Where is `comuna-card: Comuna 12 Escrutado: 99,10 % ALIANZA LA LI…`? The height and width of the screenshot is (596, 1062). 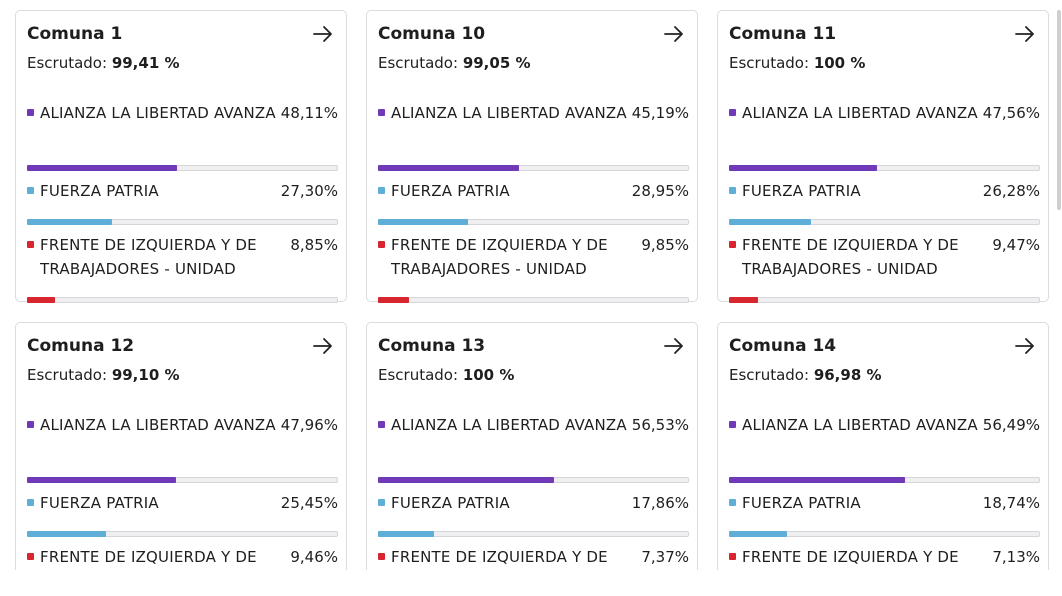
comuna-card: Comuna 12 Escrutado: 99,10 % ALIANZA LA LI… is located at coordinates (181, 446).